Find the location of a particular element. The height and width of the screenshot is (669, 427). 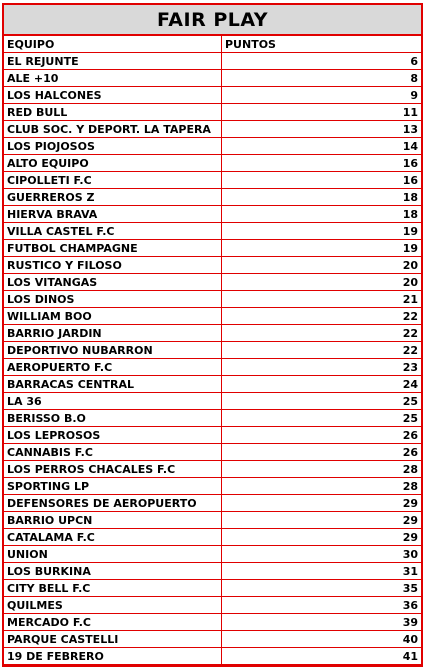

table-row: BARRIO JARDIN 22 is located at coordinates (212, 333).